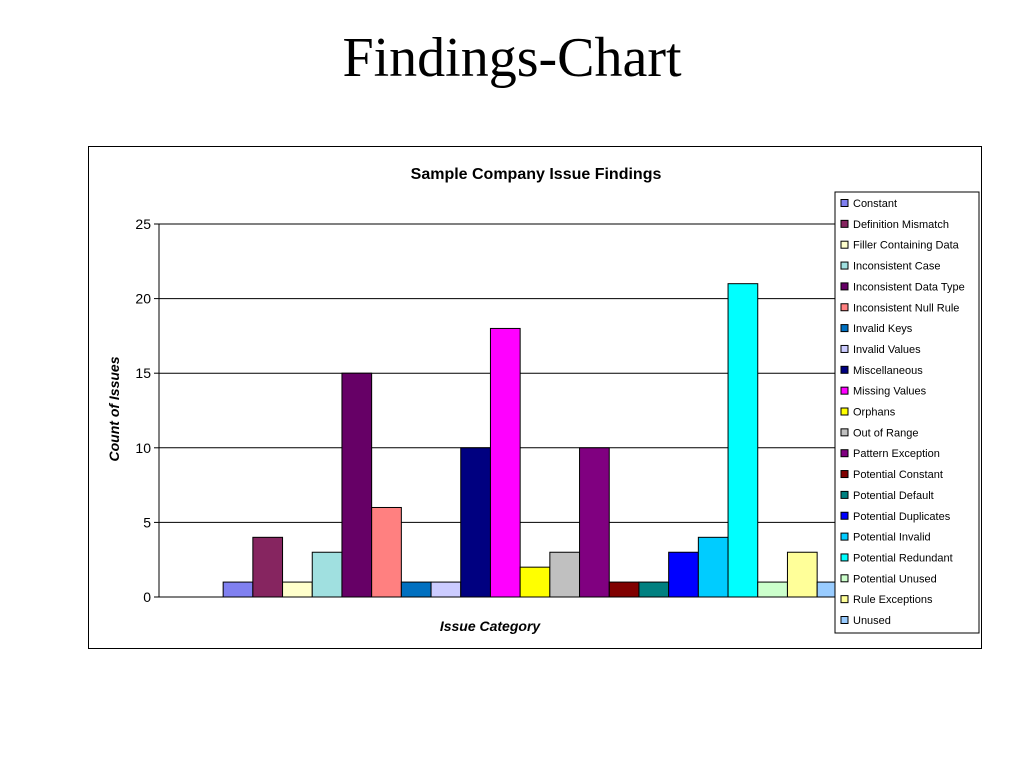 This screenshot has height=768, width=1024. Describe the element at coordinates (890, 392) in the screenshot. I see `legend-label: Missing Values` at that location.